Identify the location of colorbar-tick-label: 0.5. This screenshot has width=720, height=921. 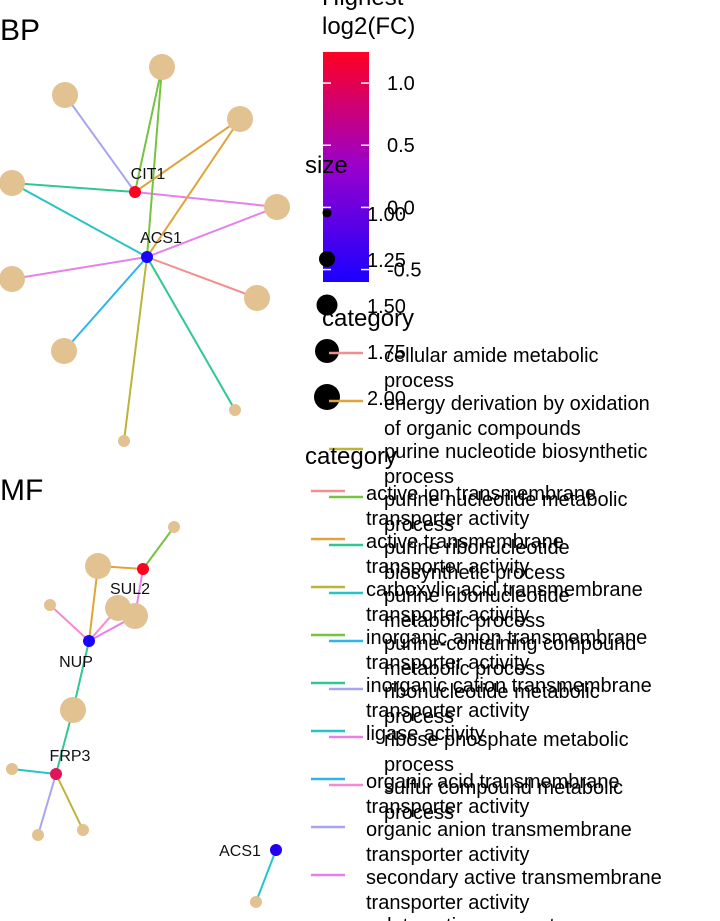
(401, 146).